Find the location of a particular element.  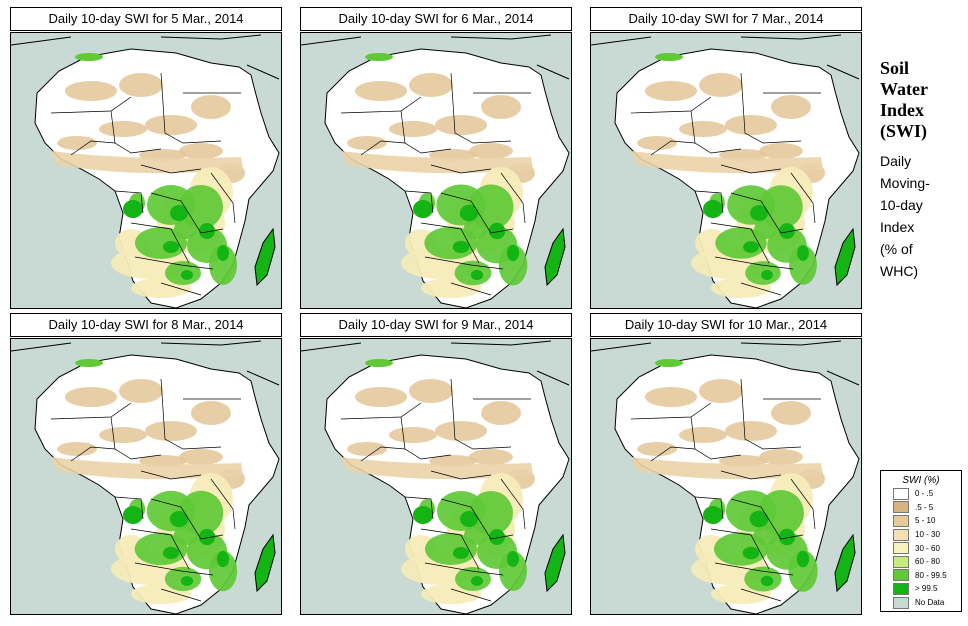

figure-unit: (% of WHC) is located at coordinates (899, 260).